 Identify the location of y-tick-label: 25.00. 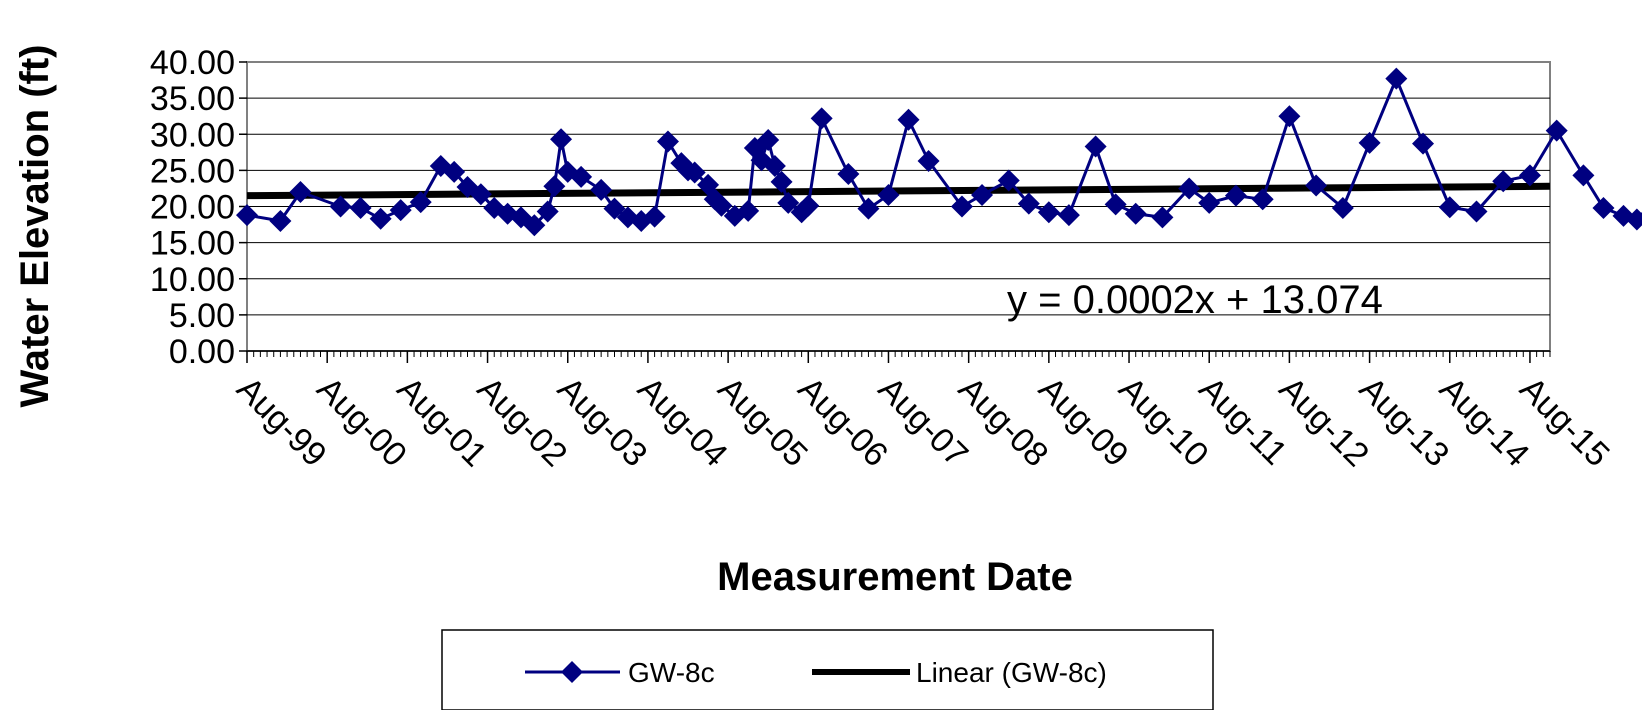
(192, 171).